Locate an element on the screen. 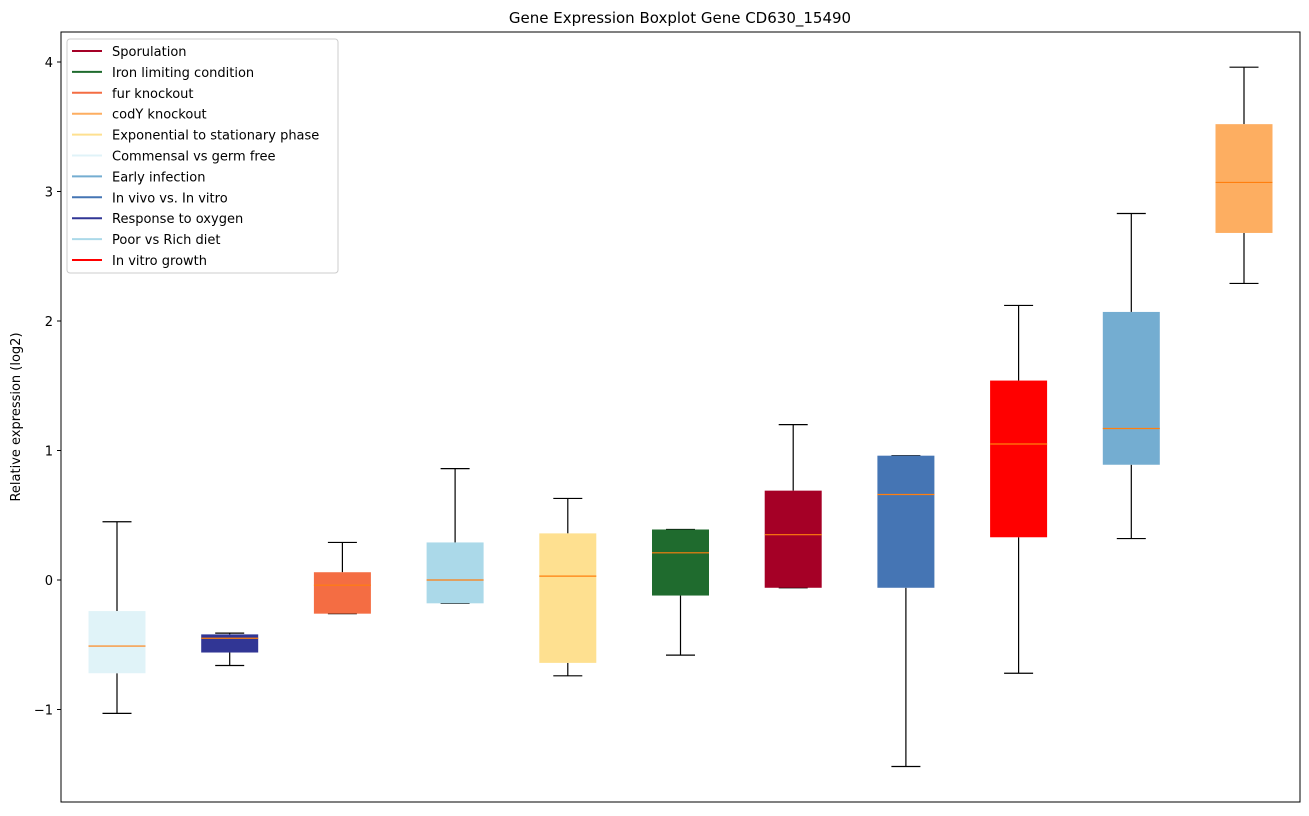  box-exponential-to-stationary-phase is located at coordinates (568, 587).